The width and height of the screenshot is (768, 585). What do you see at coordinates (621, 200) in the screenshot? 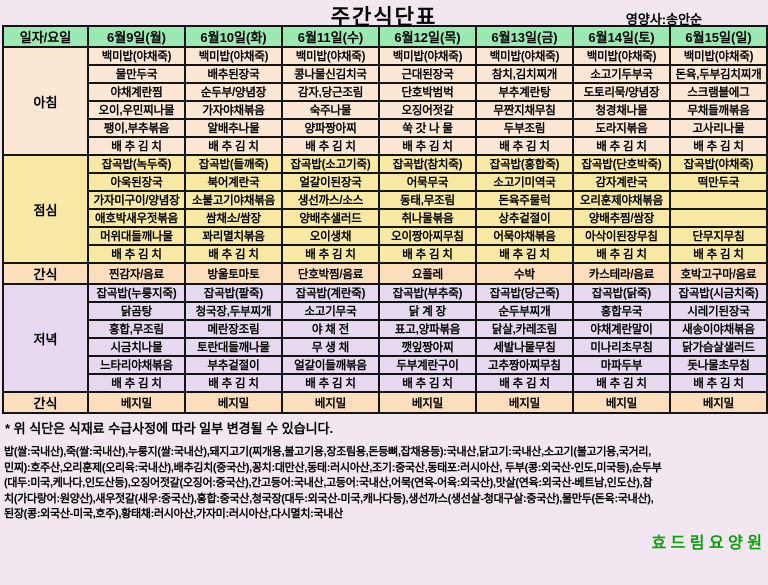
I see `menu-cell: 오리훈제야채볶음` at bounding box center [621, 200].